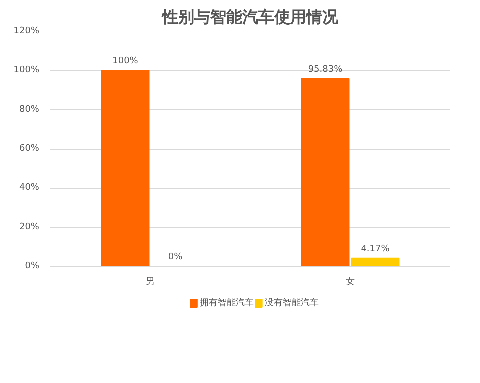 Image resolution: width=480 pixels, height=383 pixels. What do you see at coordinates (27, 71) in the screenshot?
I see `y-tick-label: 100%` at bounding box center [27, 71].